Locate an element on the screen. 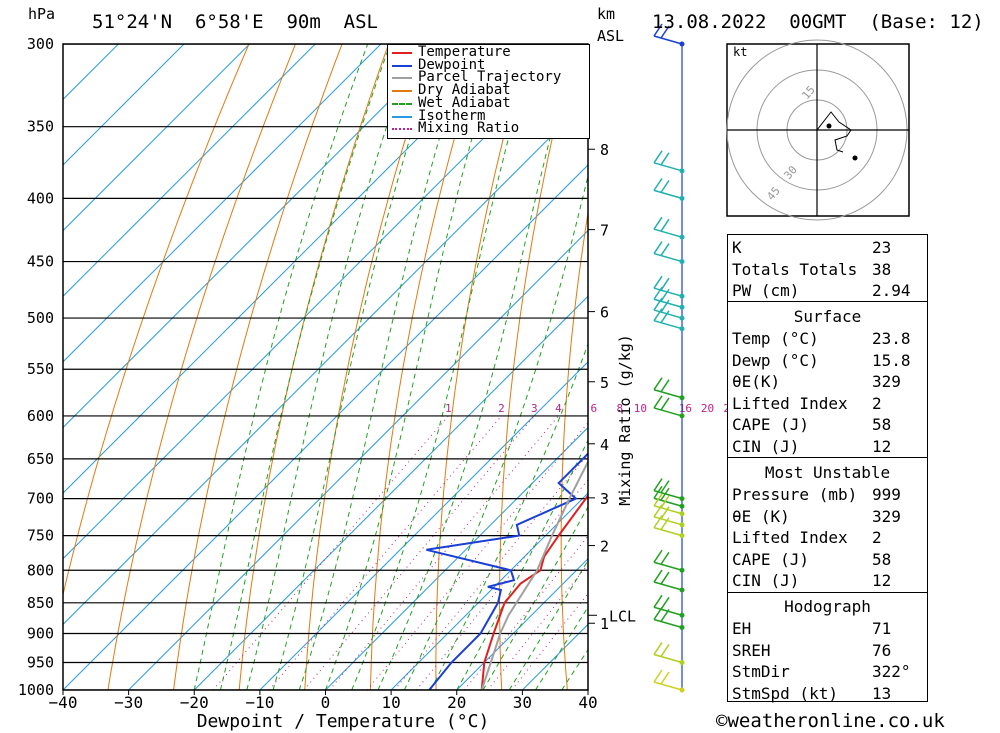  legend-item: Dry Adiabat is located at coordinates (488, 90).